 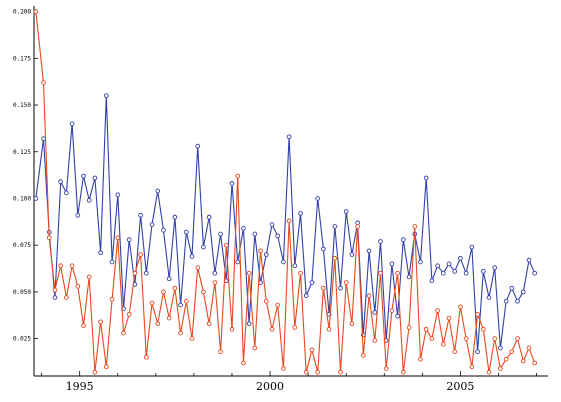 What do you see at coordinates (22, 105) in the screenshot?
I see `y-tick-label: 0.150` at bounding box center [22, 105].